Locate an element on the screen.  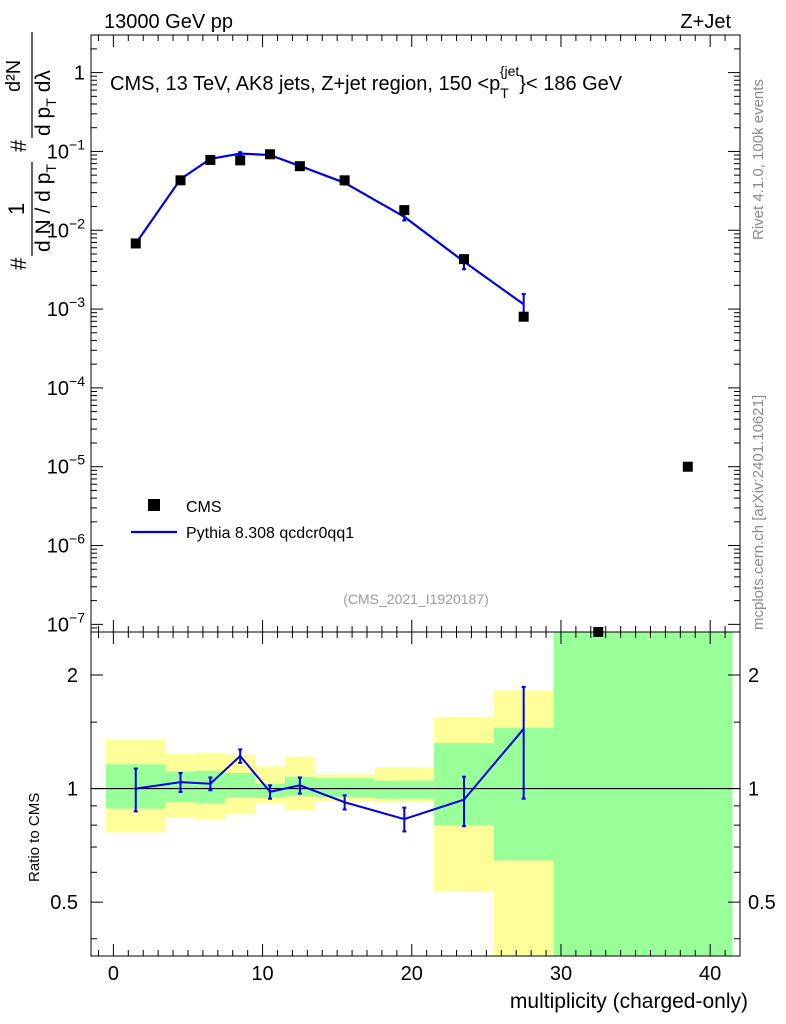
y-tick-label: 10⁻⁴ is located at coordinates (66, 386).